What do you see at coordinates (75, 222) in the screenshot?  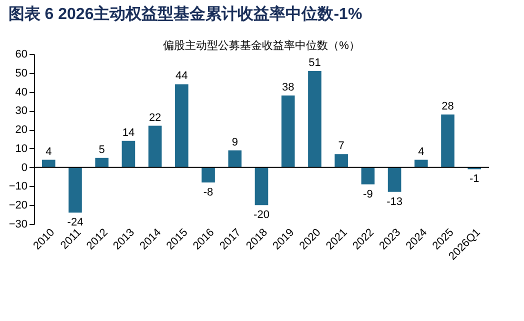 I see `data-label: -24` at bounding box center [75, 222].